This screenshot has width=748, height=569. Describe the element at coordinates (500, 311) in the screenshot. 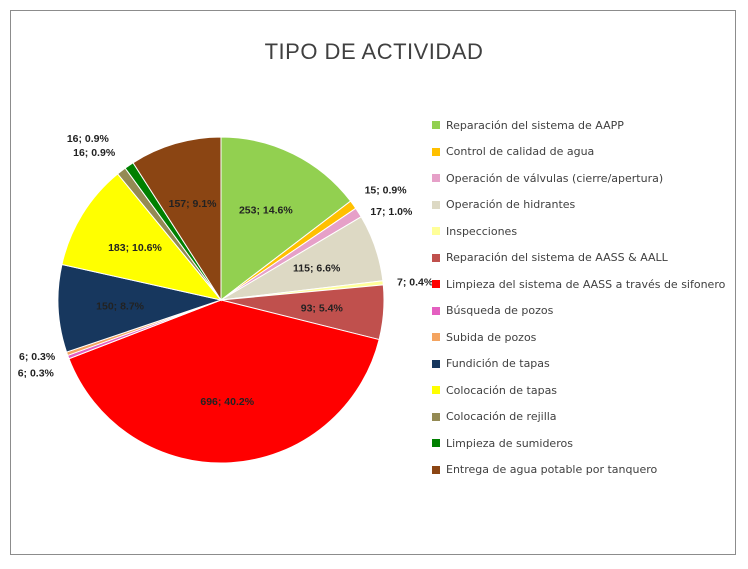

I see `legend-label: Búsqueda de pozos` at that location.